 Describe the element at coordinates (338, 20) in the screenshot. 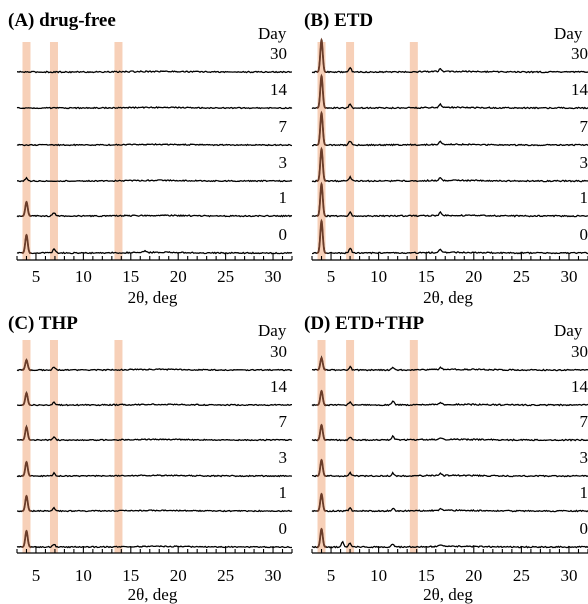

I see `panel-title: (B) ETD` at that location.